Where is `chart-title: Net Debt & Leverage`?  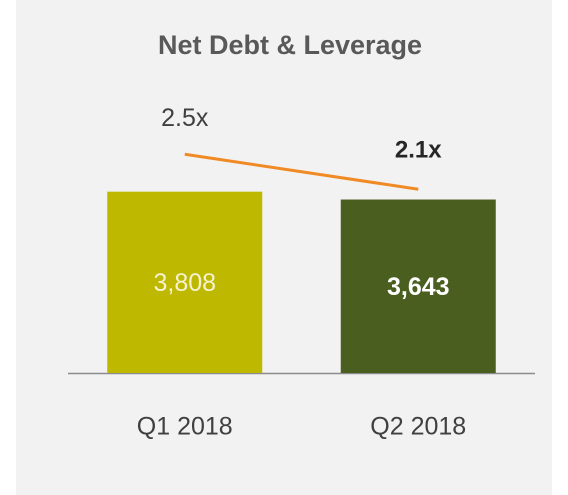
chart-title: Net Debt & Leverage is located at coordinates (290, 45).